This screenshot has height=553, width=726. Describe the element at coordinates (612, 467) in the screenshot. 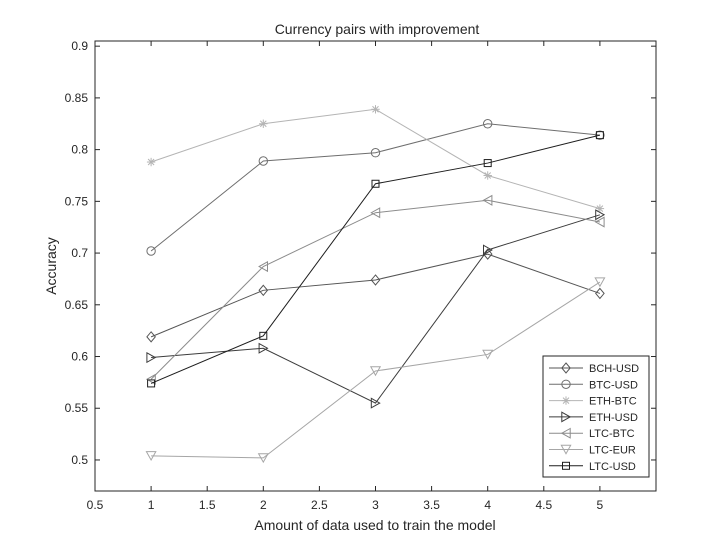

I see `legend-label-ltc-usd: LTC-USD` at that location.